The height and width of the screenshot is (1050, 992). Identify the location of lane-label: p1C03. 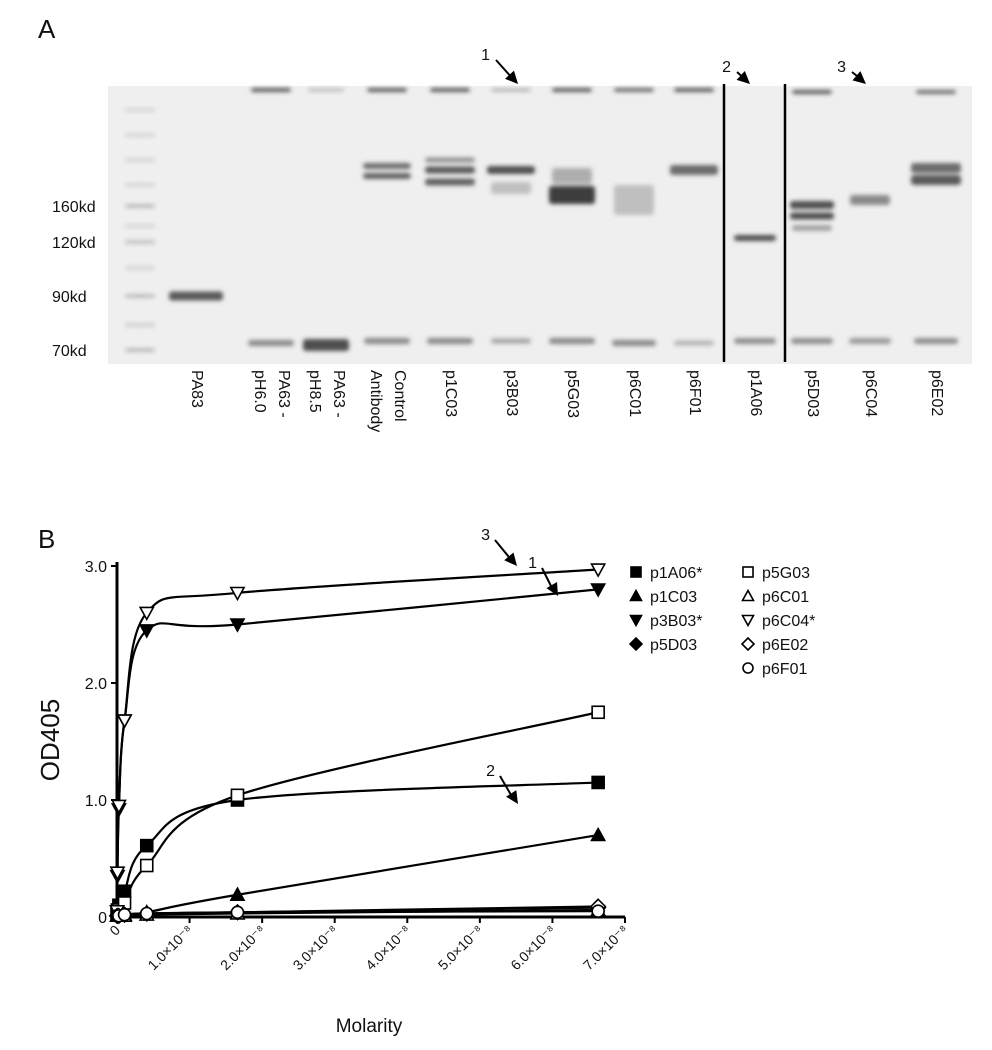
(450, 394).